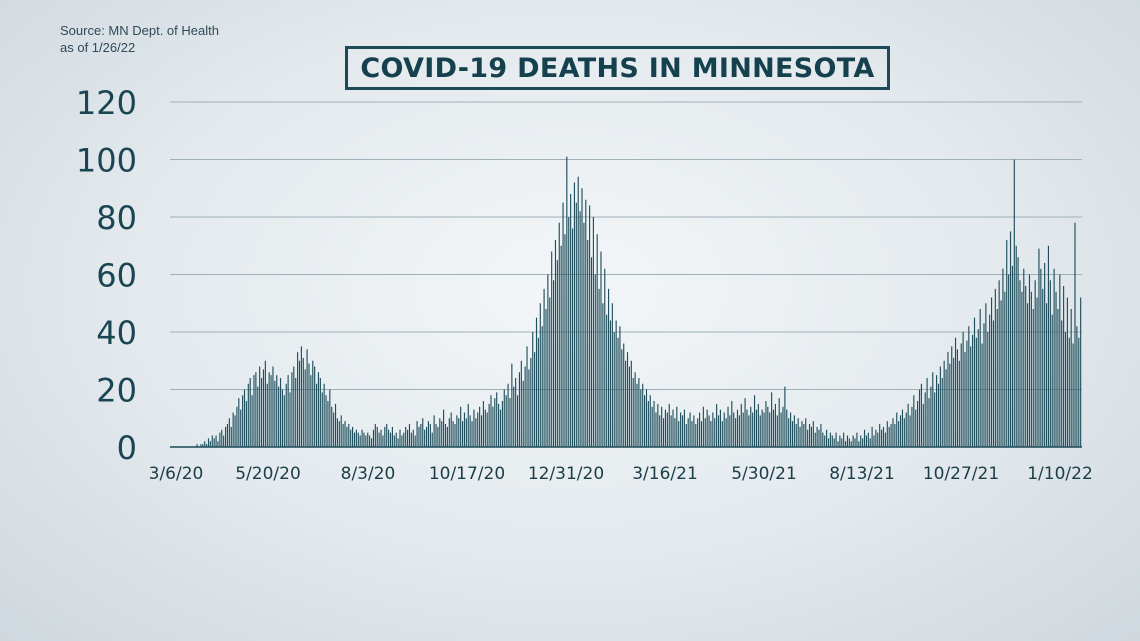 This screenshot has width=1140, height=641. What do you see at coordinates (176, 474) in the screenshot?
I see `x-tick-label: 3/6/20` at bounding box center [176, 474].